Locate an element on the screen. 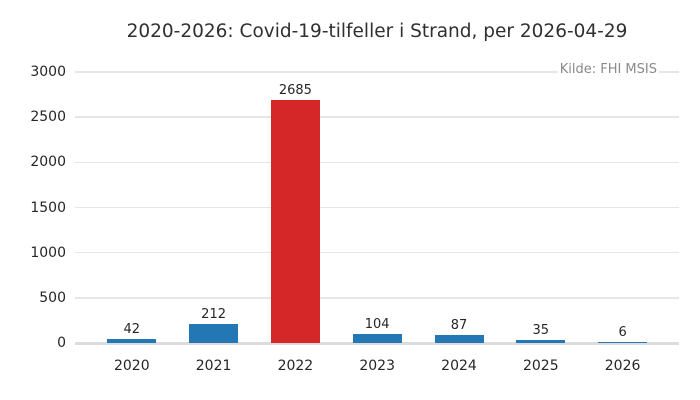  x-tick-label: 2025 is located at coordinates (540, 366).